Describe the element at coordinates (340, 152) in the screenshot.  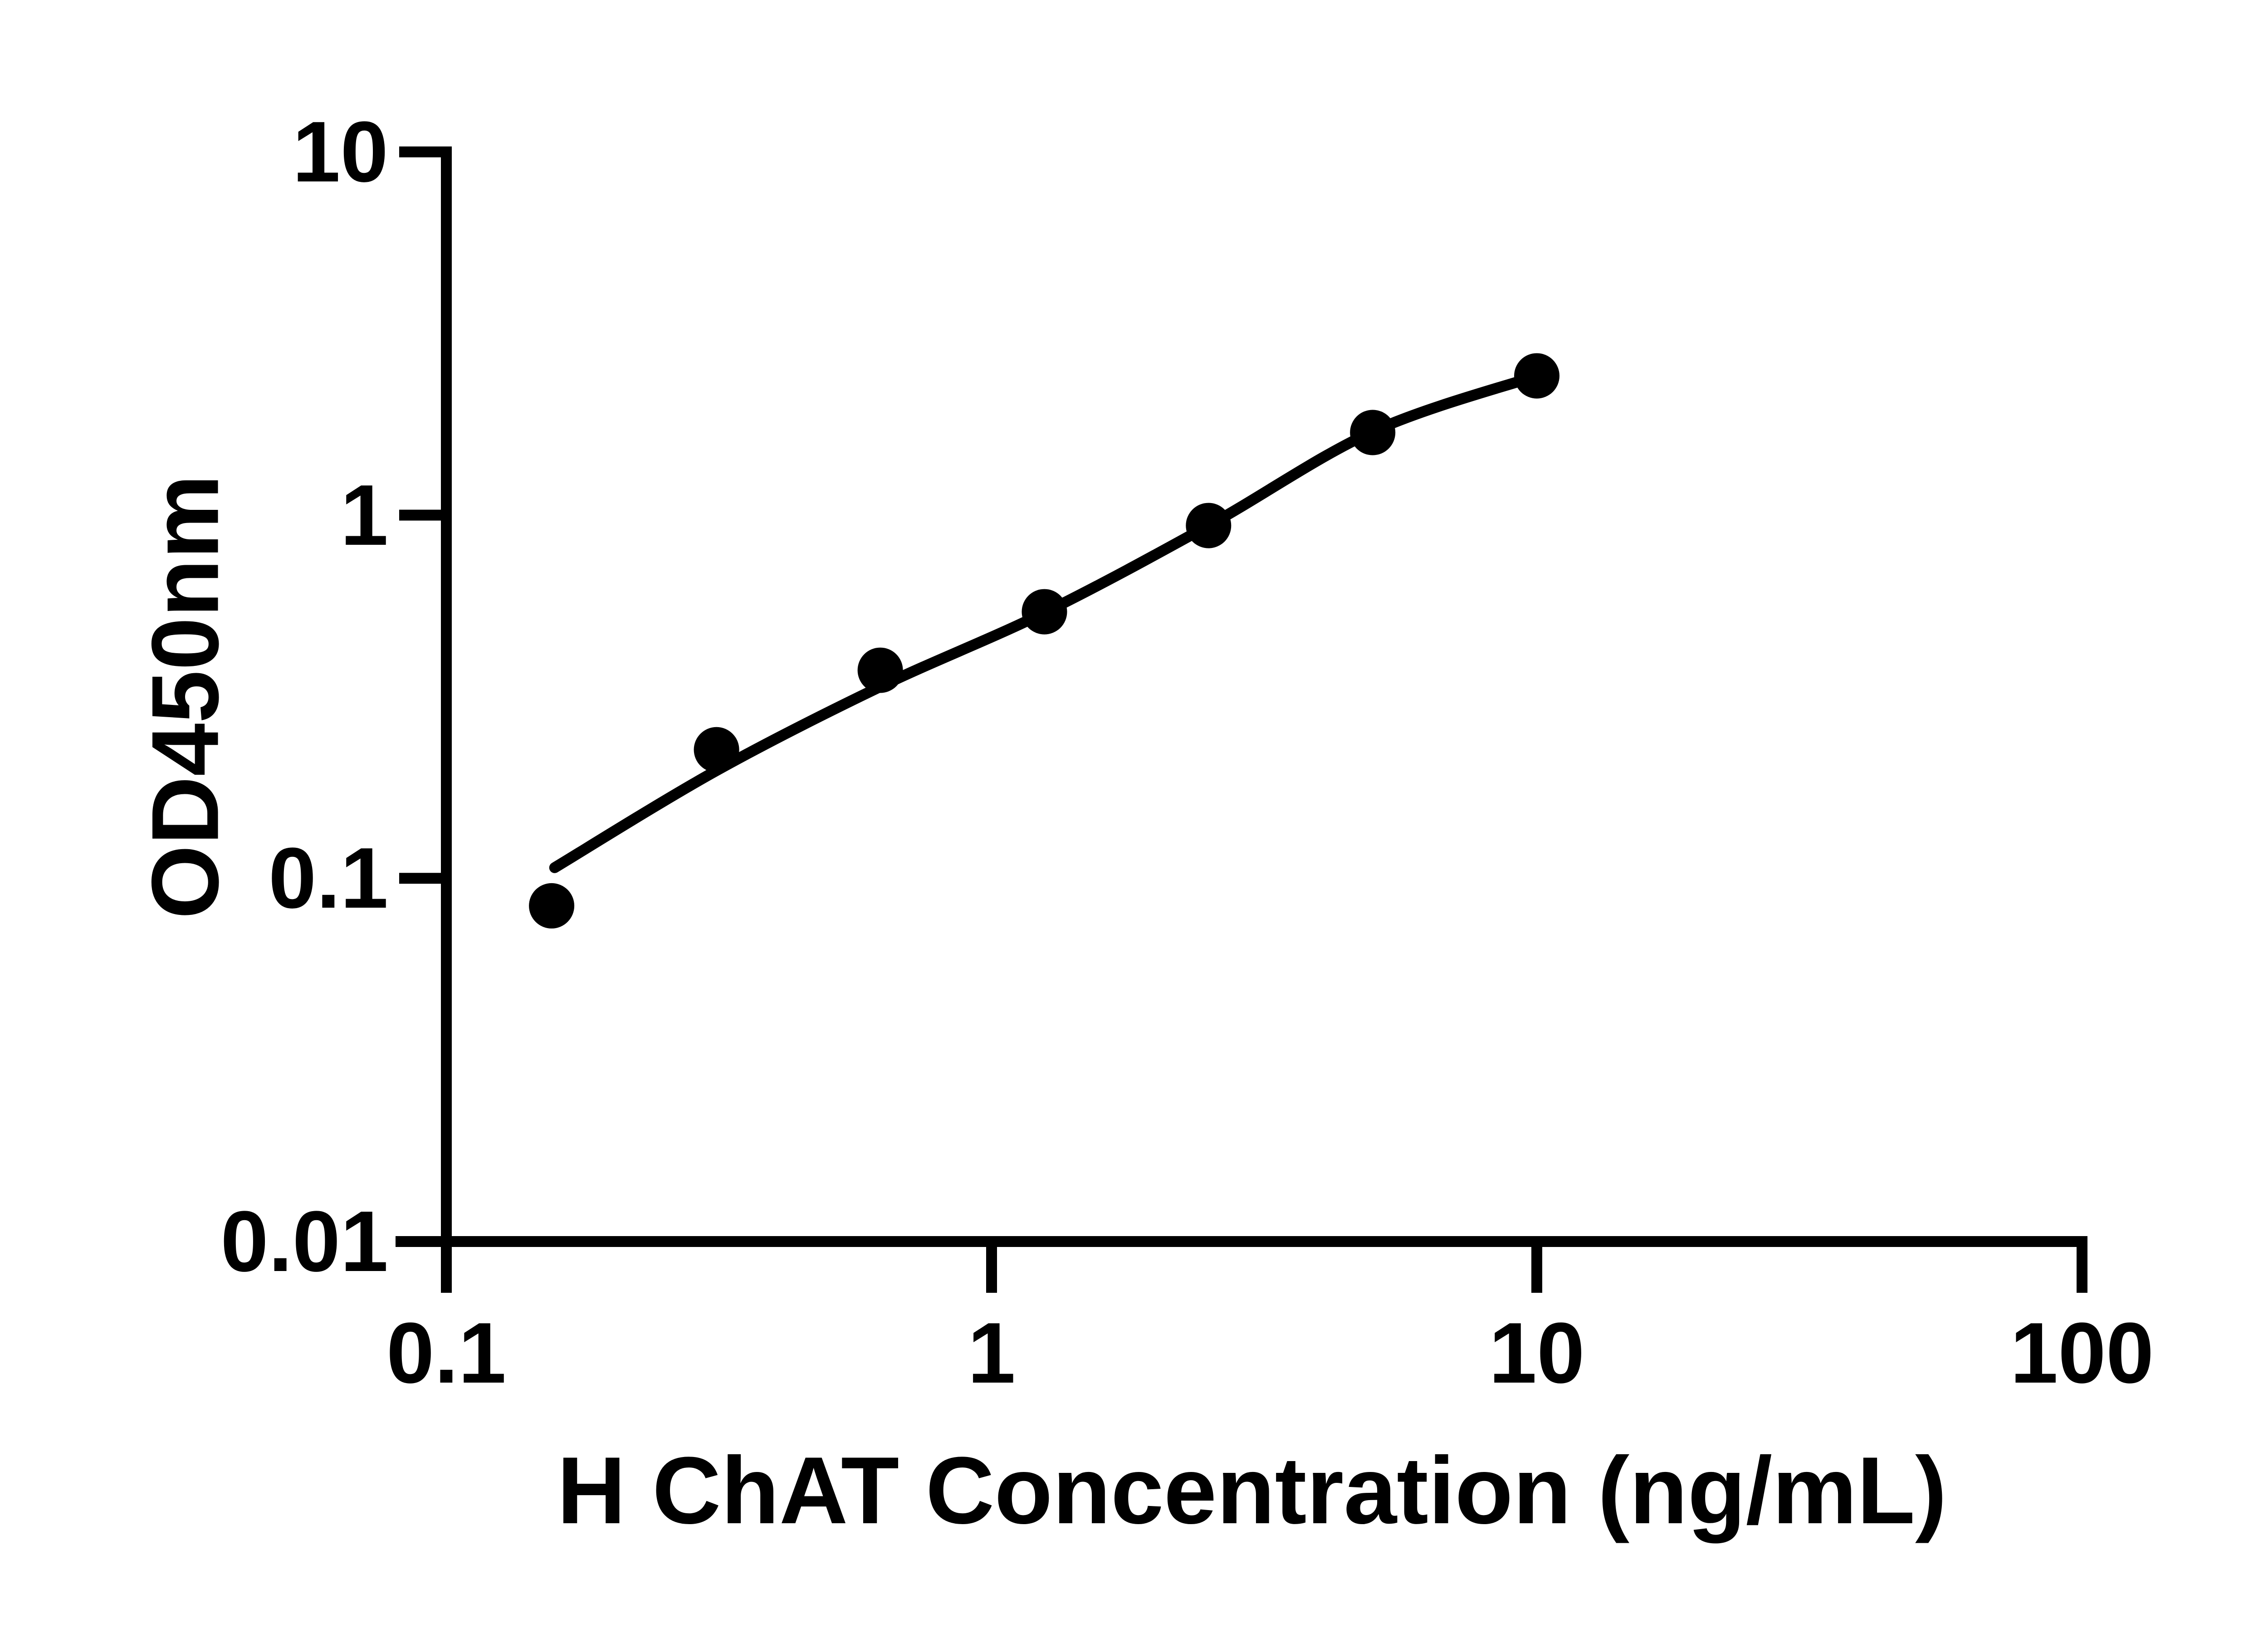
I see `y-tick-label-10: 10` at that location.